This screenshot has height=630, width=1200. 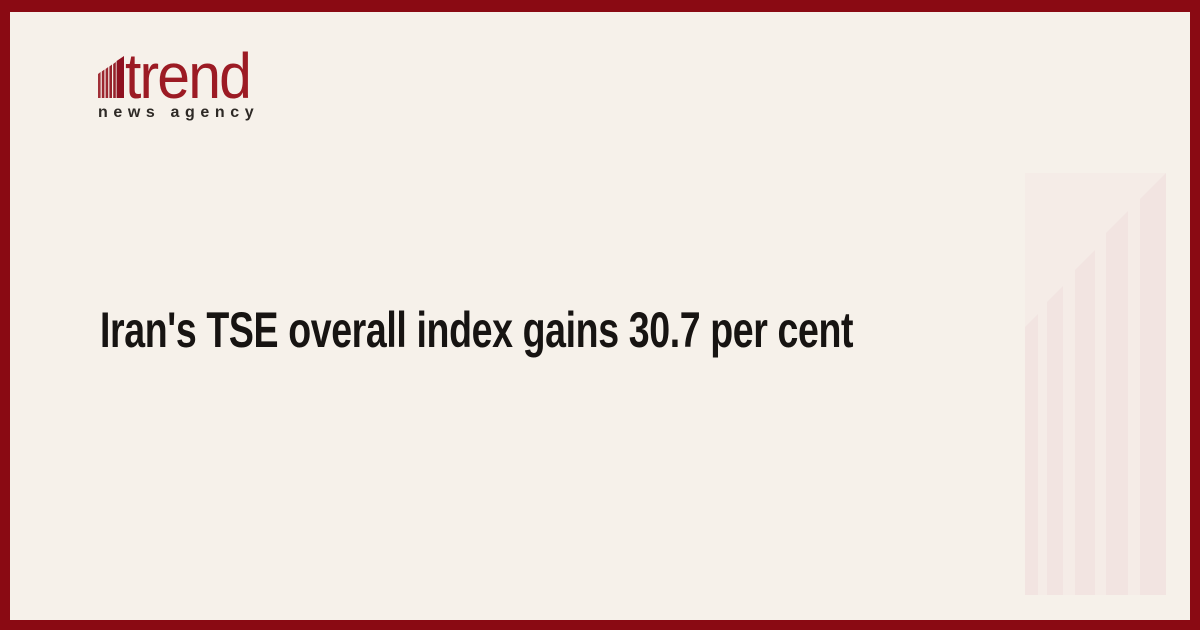 I want to click on brand-name: trend, so click(x=188, y=76).